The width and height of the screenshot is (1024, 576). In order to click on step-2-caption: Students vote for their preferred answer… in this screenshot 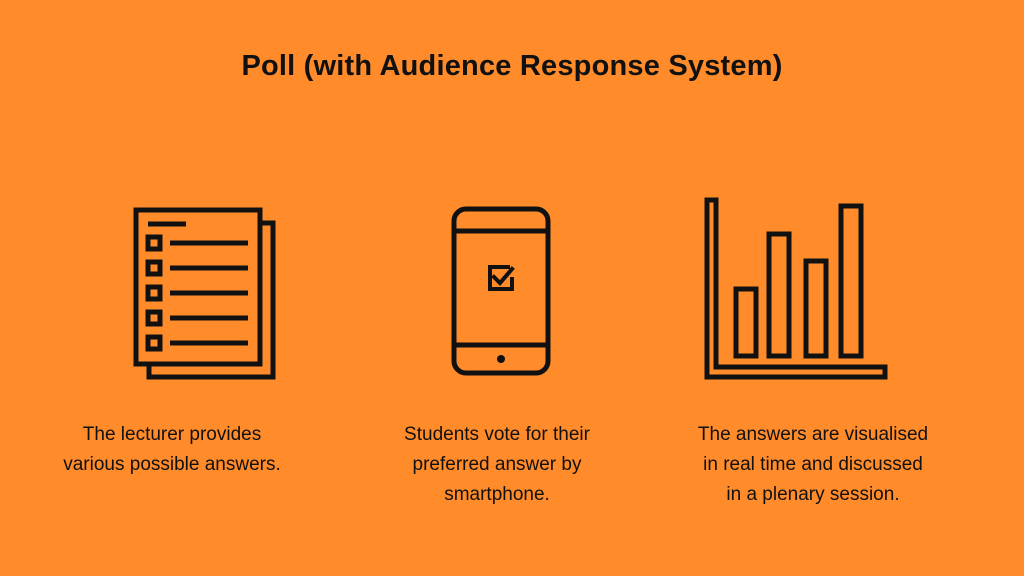, I will do `click(497, 464)`.